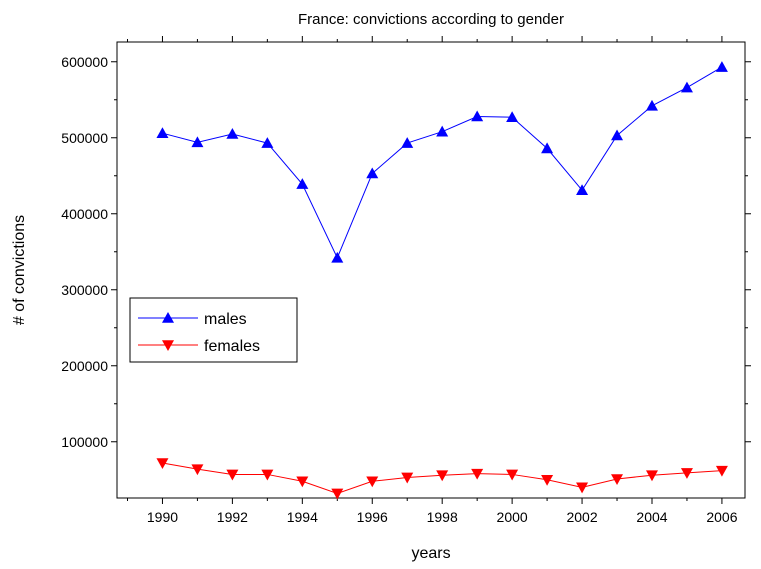 The width and height of the screenshot is (761, 569). What do you see at coordinates (372, 517) in the screenshot?
I see `x-tick-label: 1996` at bounding box center [372, 517].